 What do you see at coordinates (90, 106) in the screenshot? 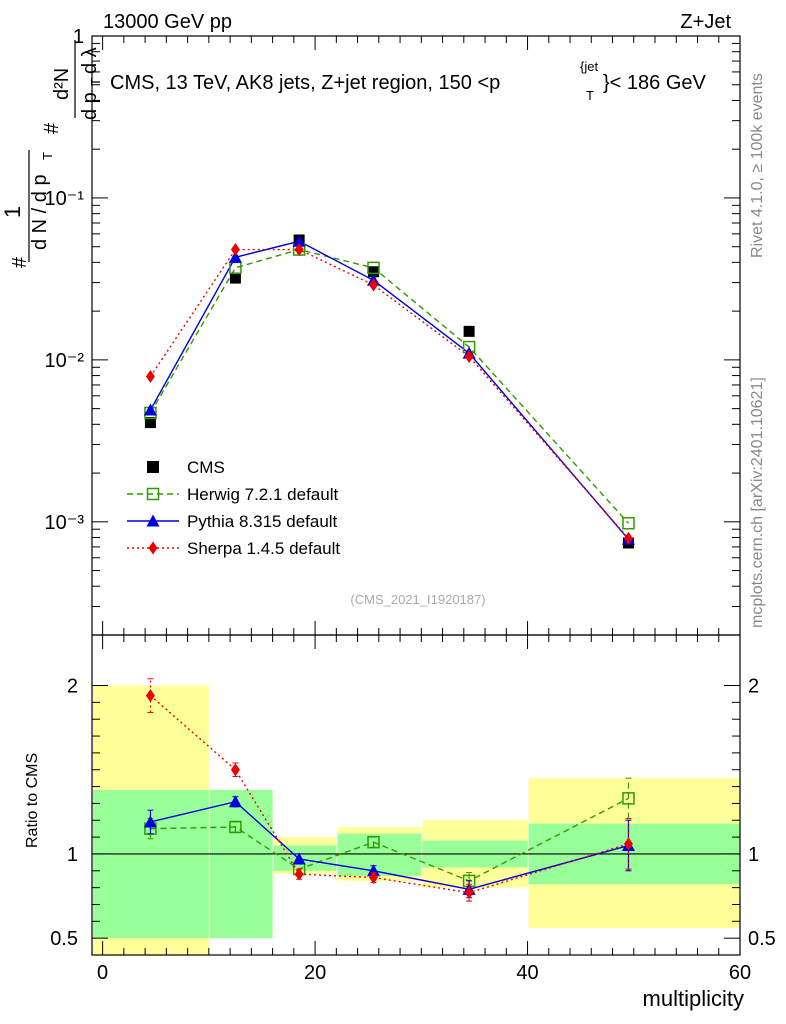
I see `ylabel-dp: d p` at bounding box center [90, 106].